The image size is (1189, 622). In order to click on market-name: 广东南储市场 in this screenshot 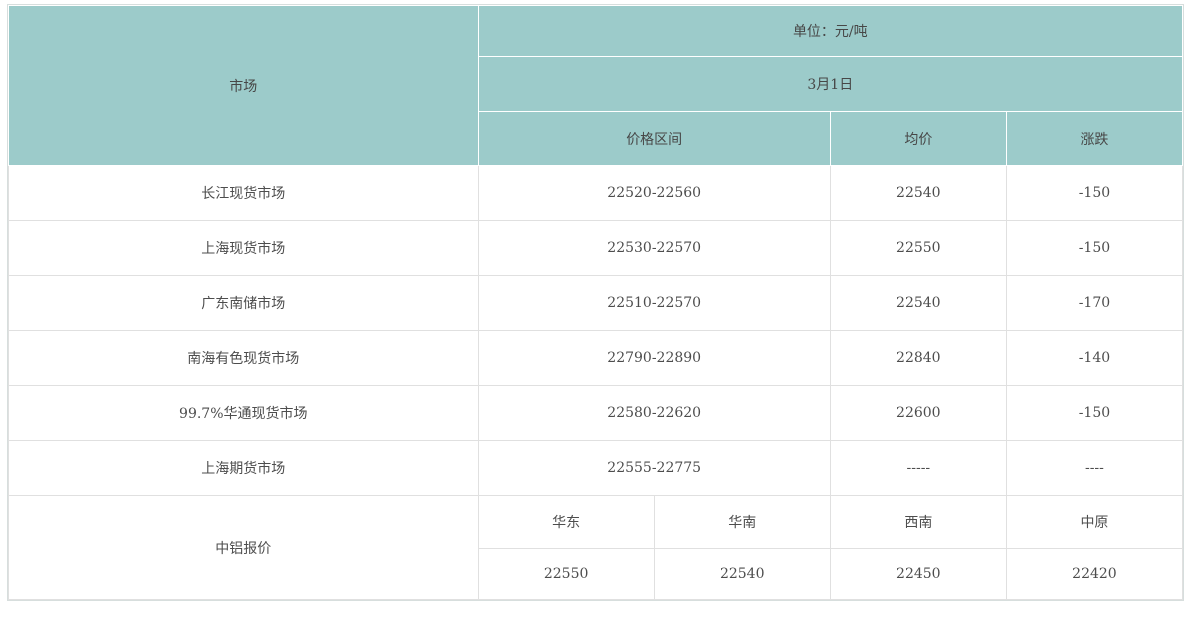, I will do `click(243, 303)`.